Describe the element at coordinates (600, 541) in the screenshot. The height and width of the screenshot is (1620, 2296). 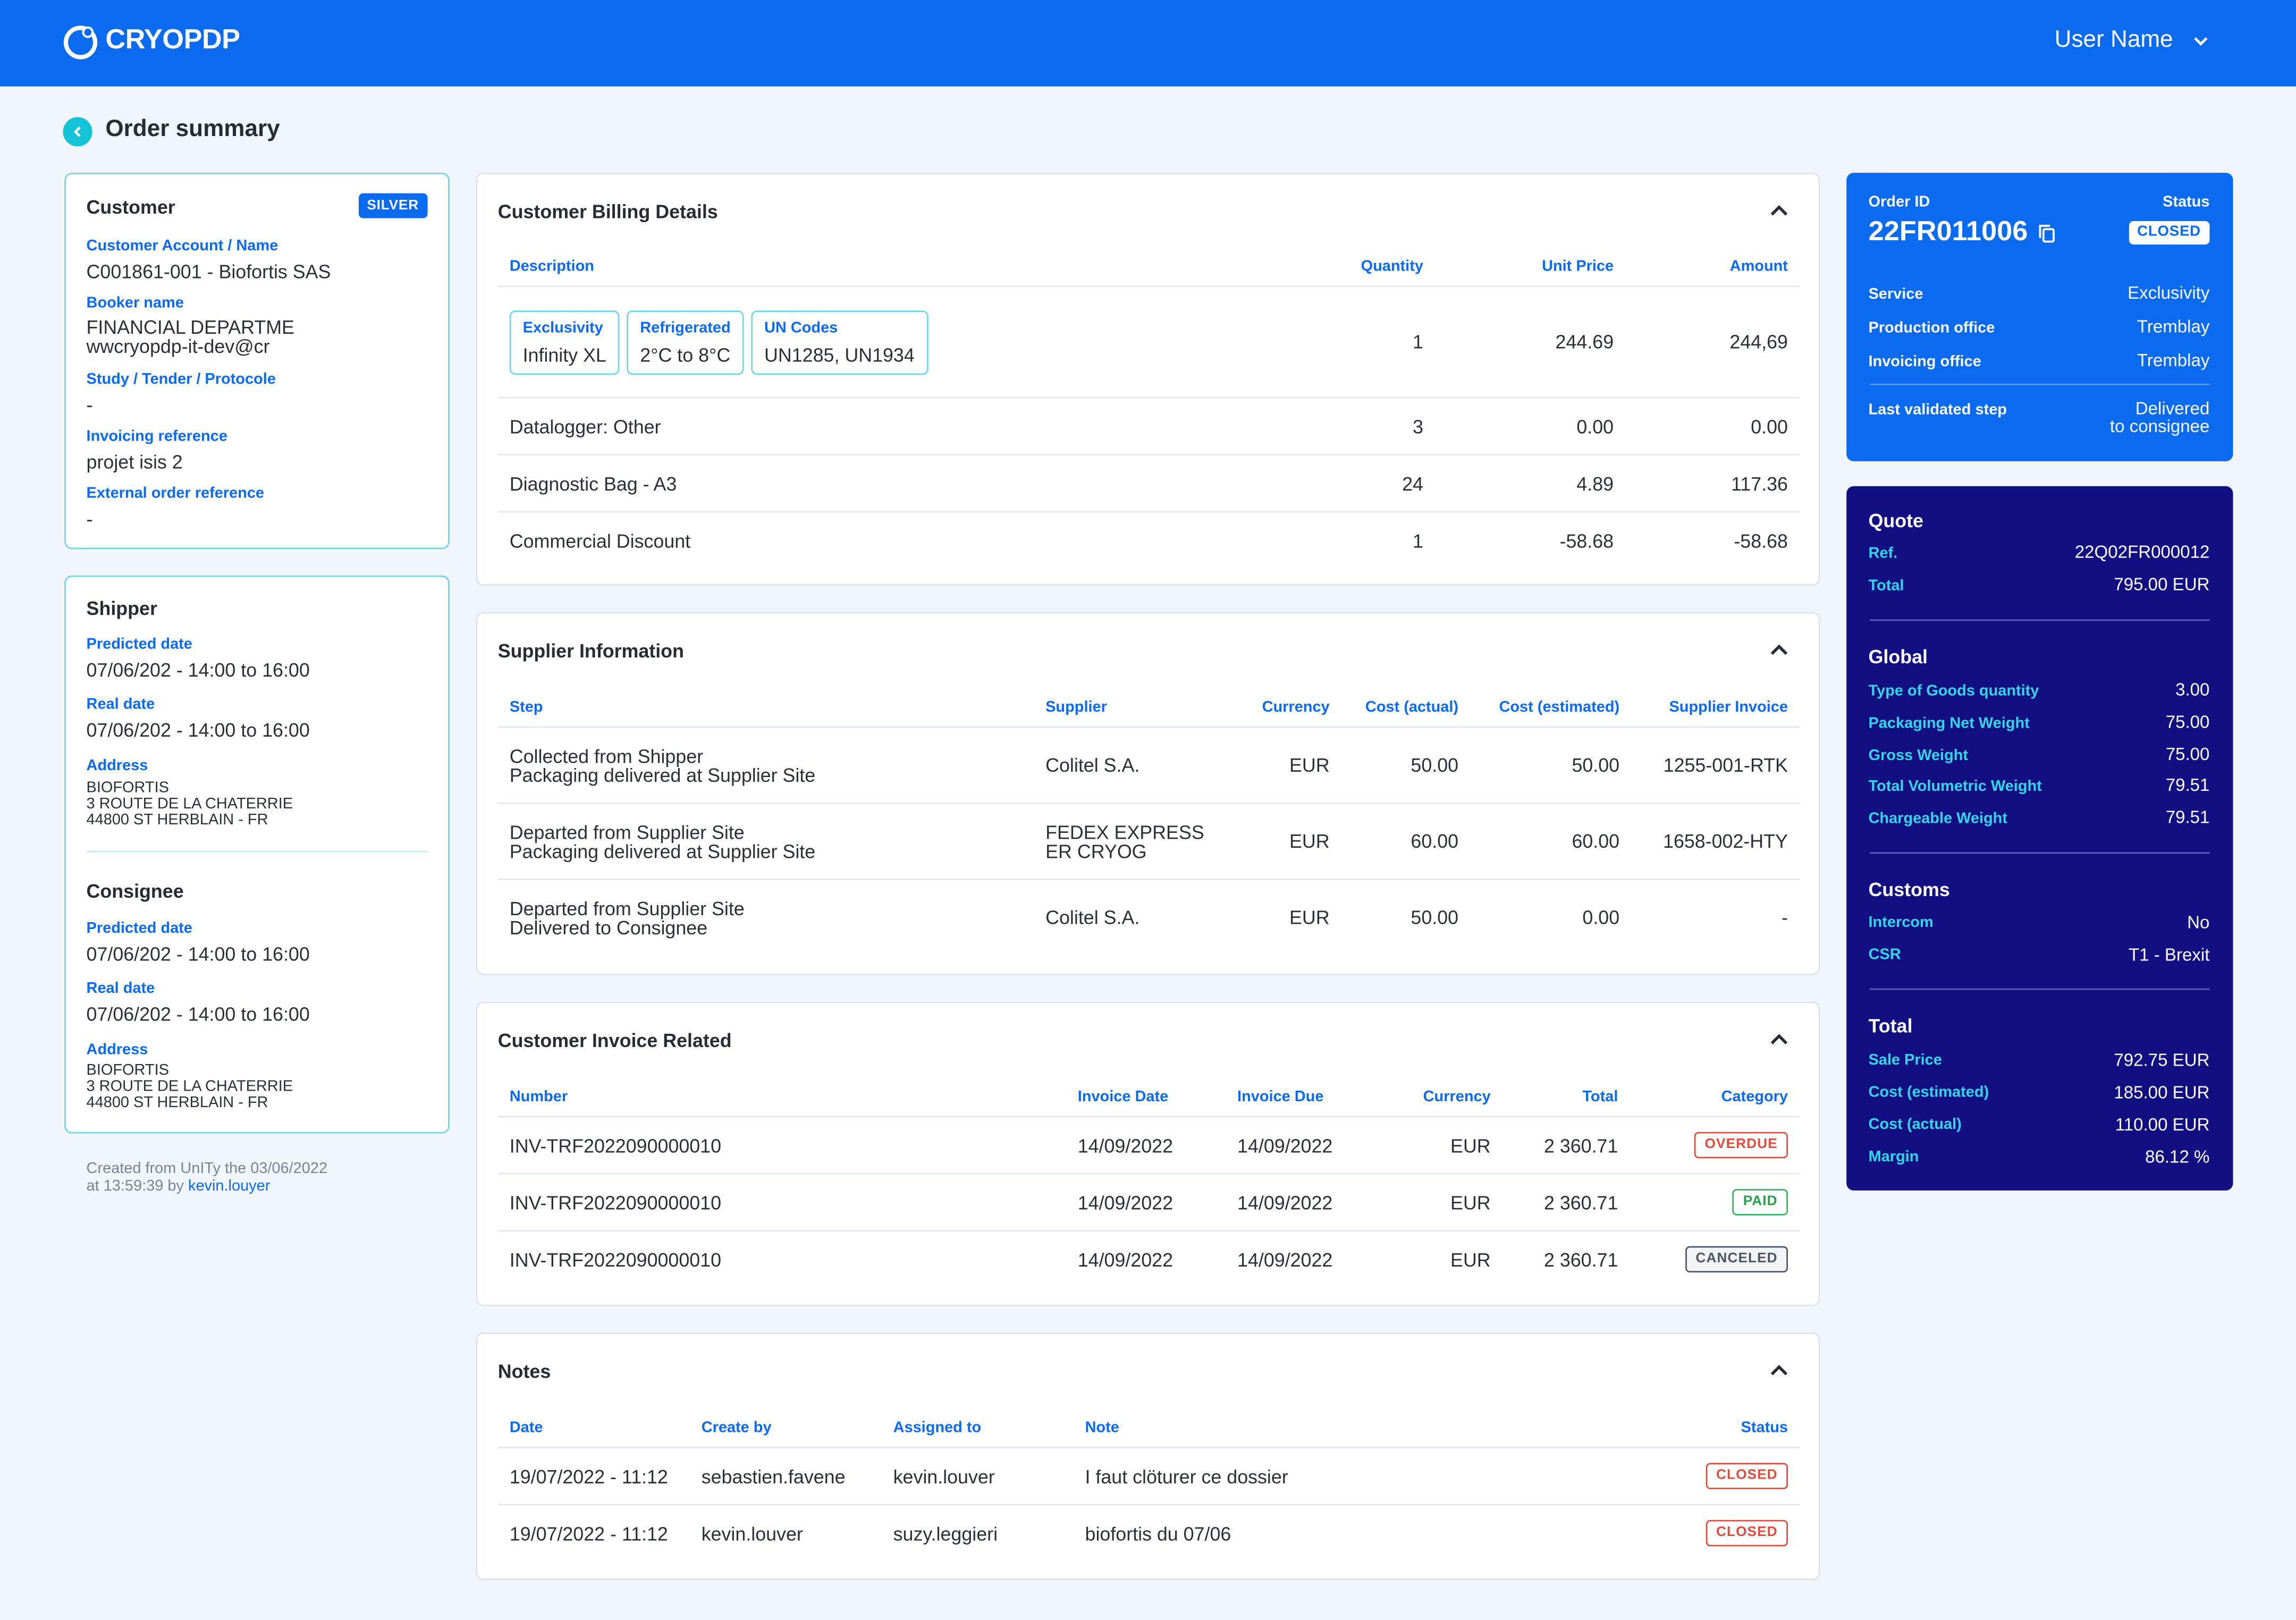
I see `cell-description: Commercial Discount` at that location.